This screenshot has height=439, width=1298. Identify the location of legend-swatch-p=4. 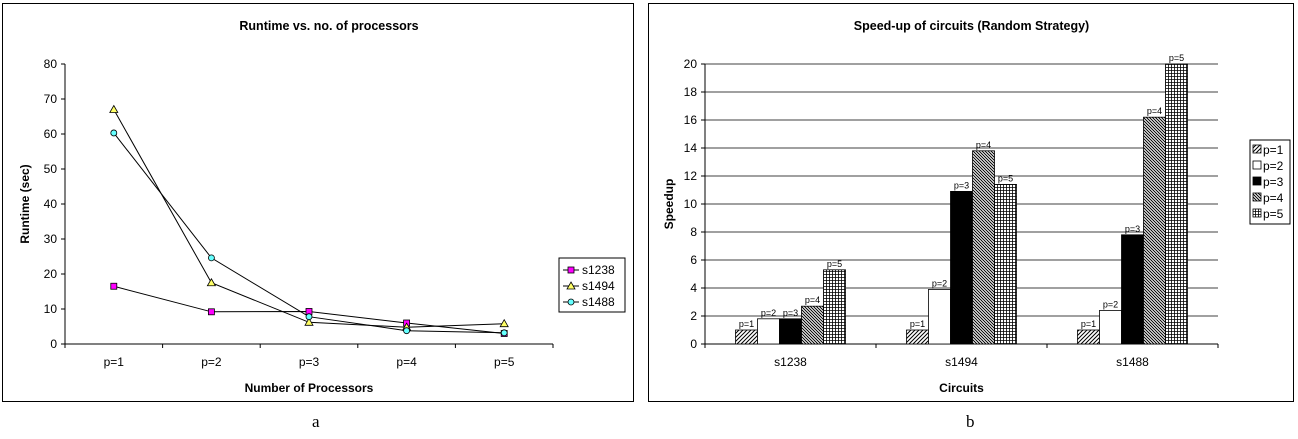
(1257, 197).